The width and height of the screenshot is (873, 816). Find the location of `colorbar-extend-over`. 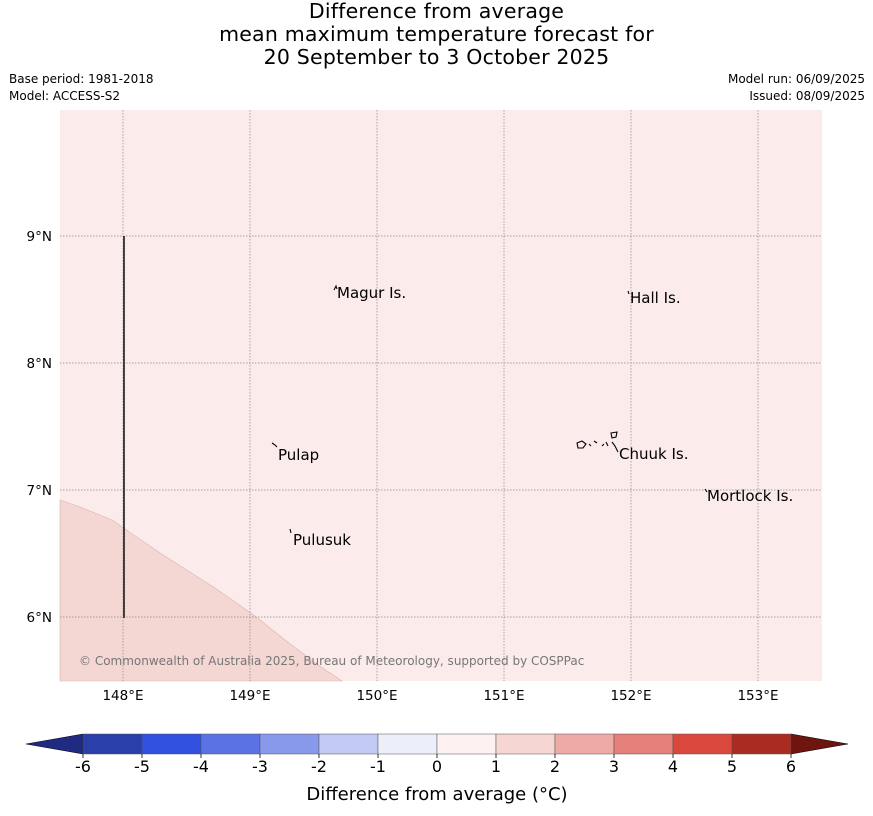

colorbar-extend-over is located at coordinates (819, 744).